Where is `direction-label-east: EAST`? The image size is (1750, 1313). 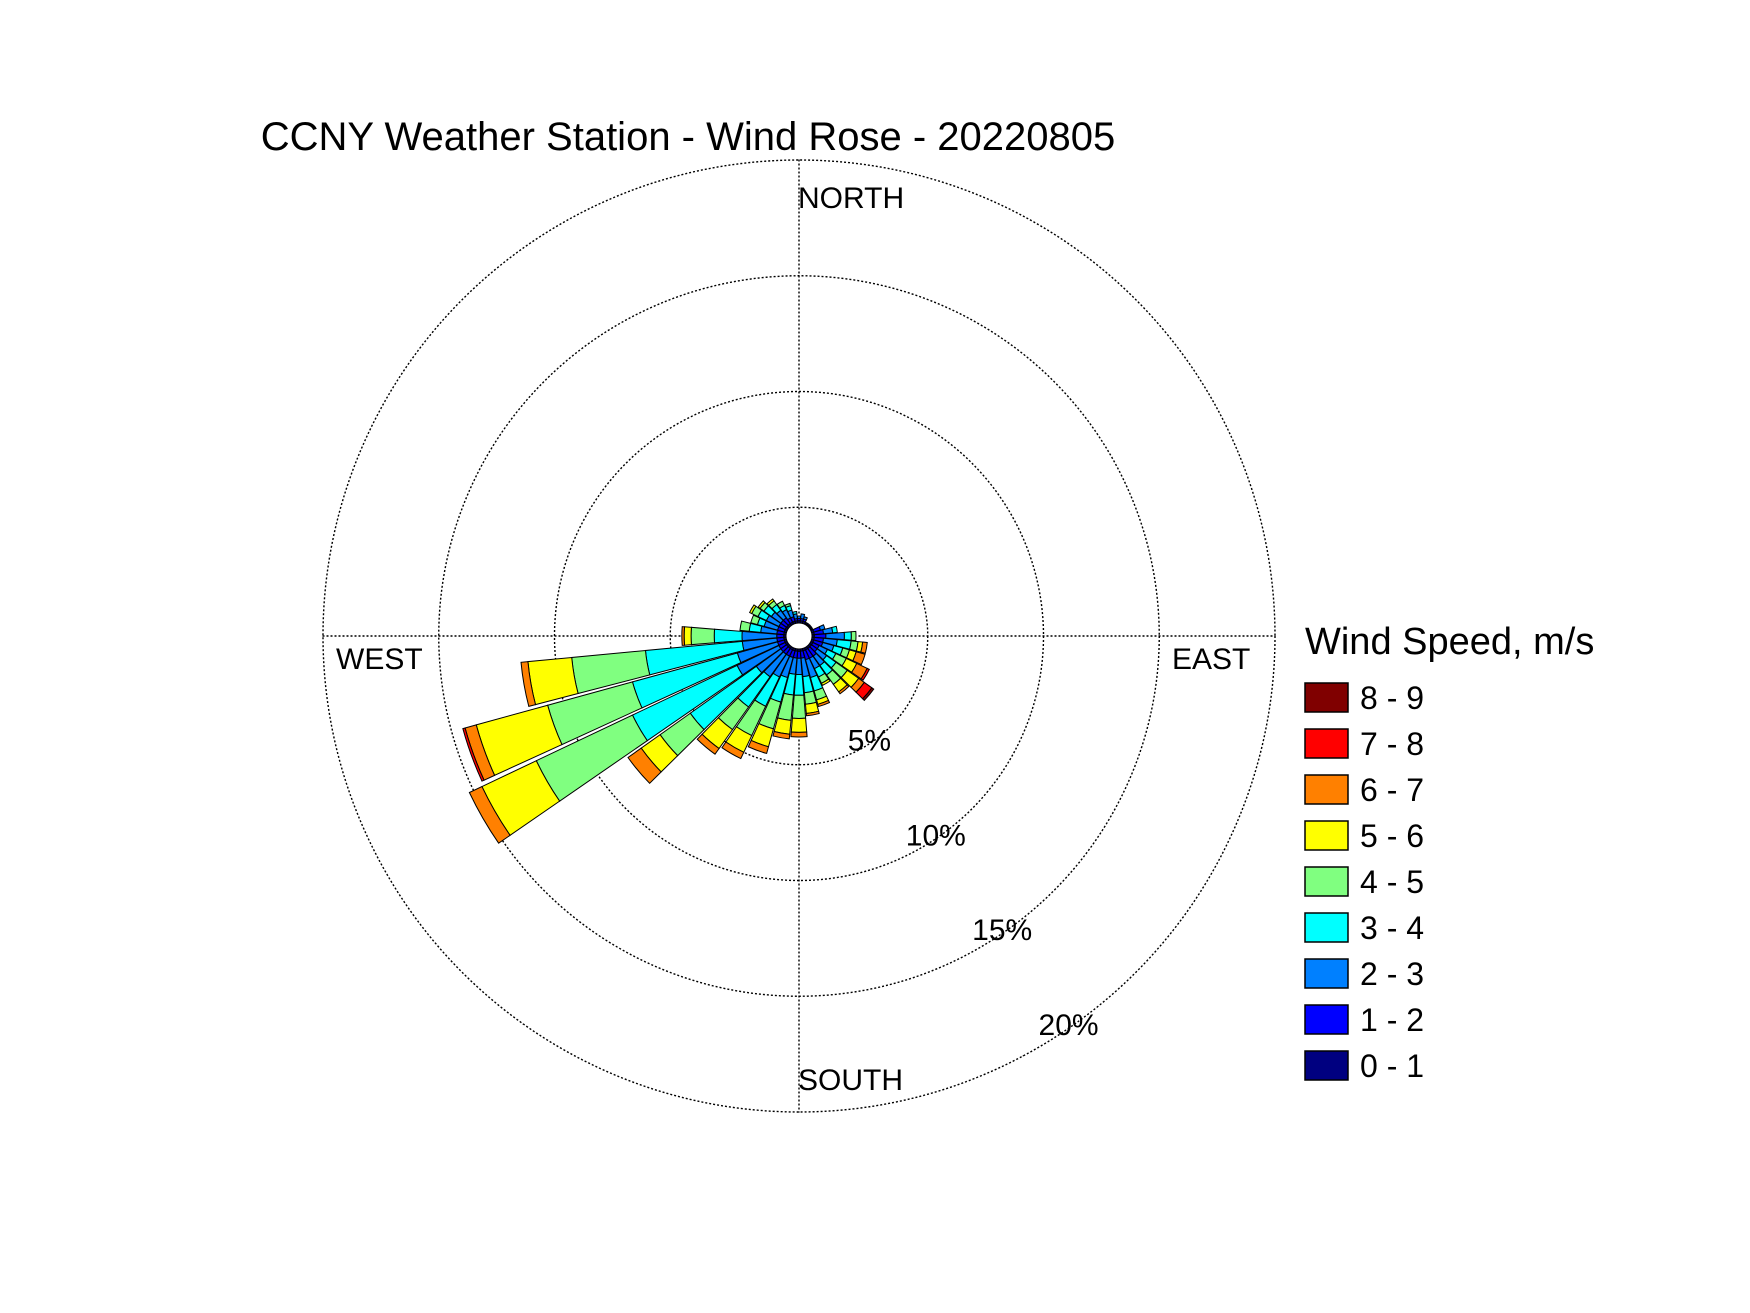
direction-label-east: EAST is located at coordinates (1211, 659).